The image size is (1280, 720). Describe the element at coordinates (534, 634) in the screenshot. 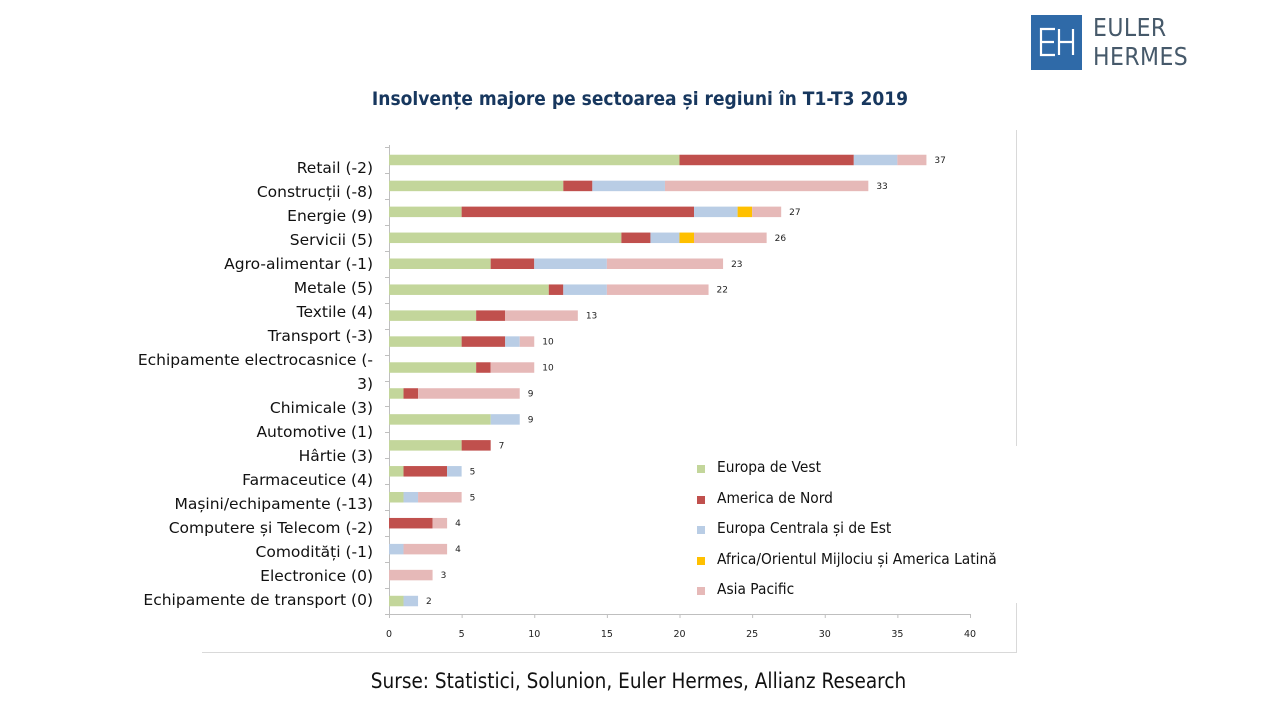

I see `x-tick-label: 10` at that location.